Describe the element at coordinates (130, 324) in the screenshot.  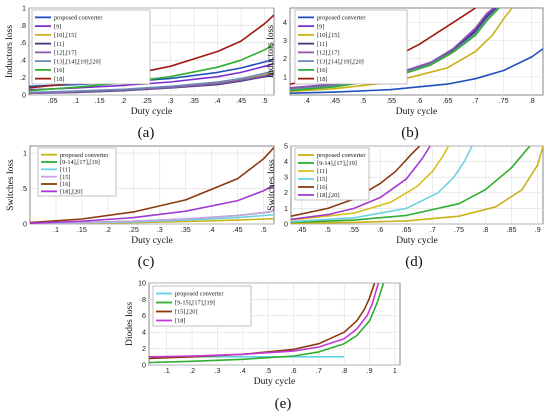
I see `y-axis-label: Diodes loss` at that location.